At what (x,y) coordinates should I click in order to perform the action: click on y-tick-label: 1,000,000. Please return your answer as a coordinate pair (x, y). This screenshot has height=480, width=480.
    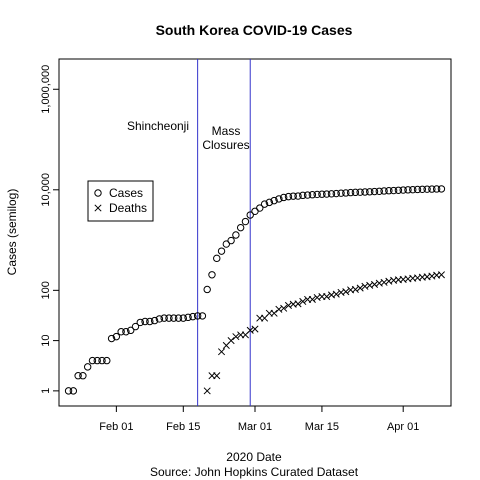
    Looking at the image, I should click on (46, 89).